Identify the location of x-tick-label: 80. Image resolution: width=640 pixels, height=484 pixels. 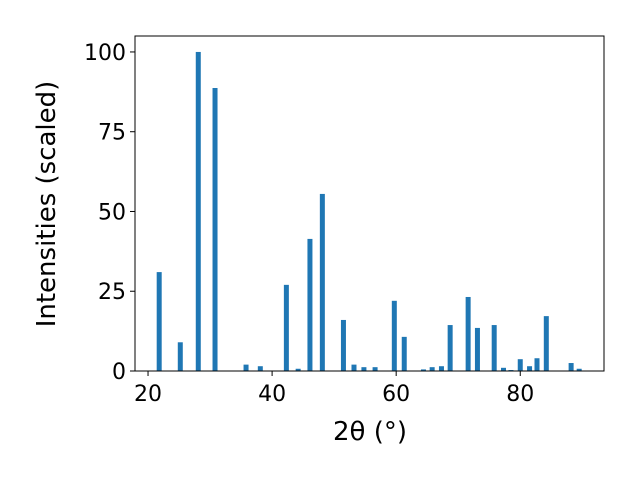
(520, 394).